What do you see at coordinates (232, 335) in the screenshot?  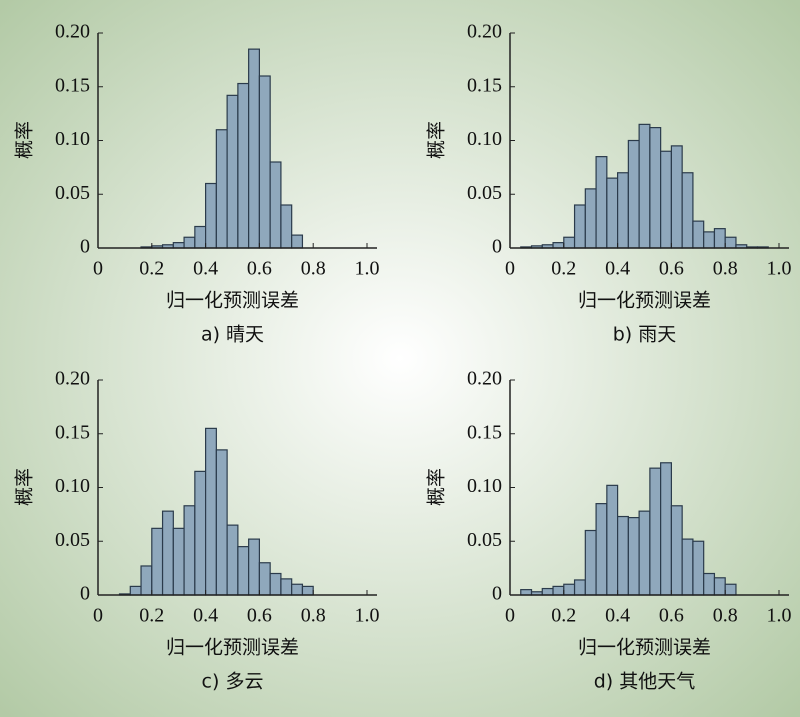 I see `panel-caption: a) 晴天` at bounding box center [232, 335].